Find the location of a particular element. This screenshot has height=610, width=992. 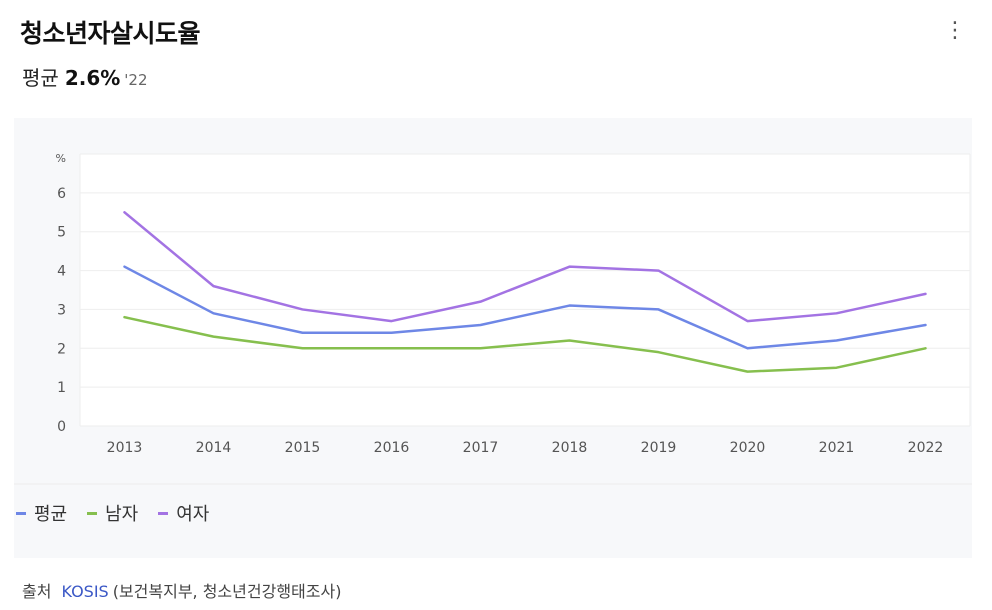

summary: 평균 2.6% '22 is located at coordinates (85, 76).